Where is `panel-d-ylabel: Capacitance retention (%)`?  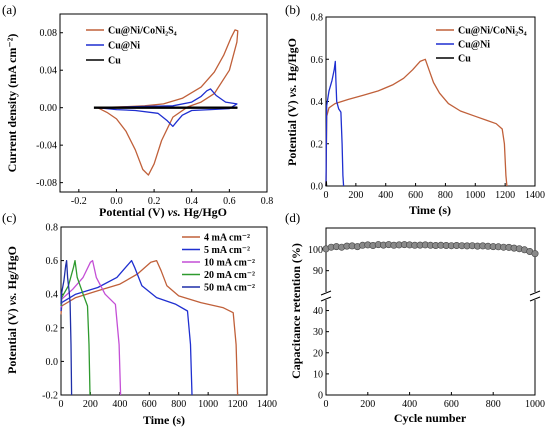
panel-d-ylabel: Capacitance retention (%) is located at coordinates (296, 311).